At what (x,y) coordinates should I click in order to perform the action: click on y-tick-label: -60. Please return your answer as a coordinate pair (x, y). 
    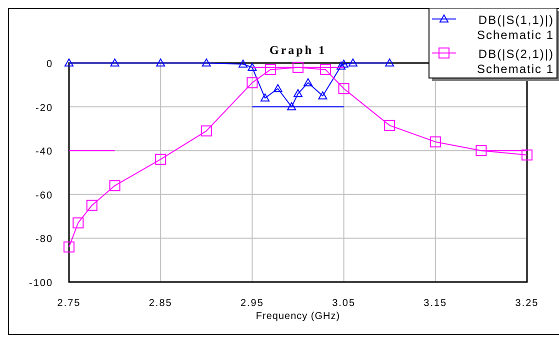
    Looking at the image, I should click on (44, 196).